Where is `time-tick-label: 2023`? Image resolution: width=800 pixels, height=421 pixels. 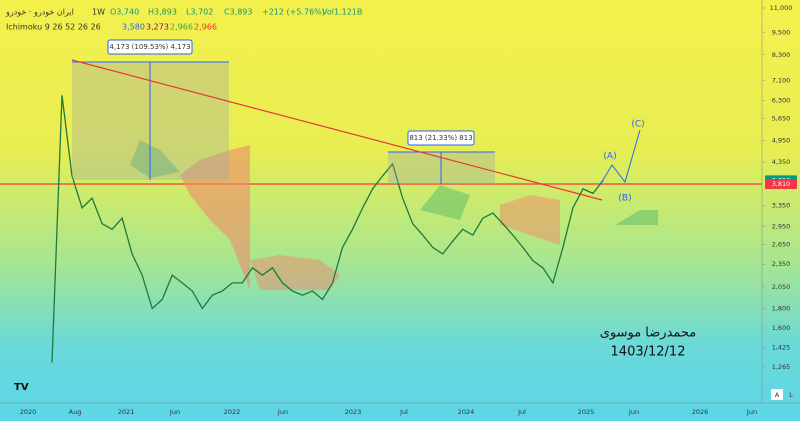 time-tick-label: 2023 is located at coordinates (353, 412).